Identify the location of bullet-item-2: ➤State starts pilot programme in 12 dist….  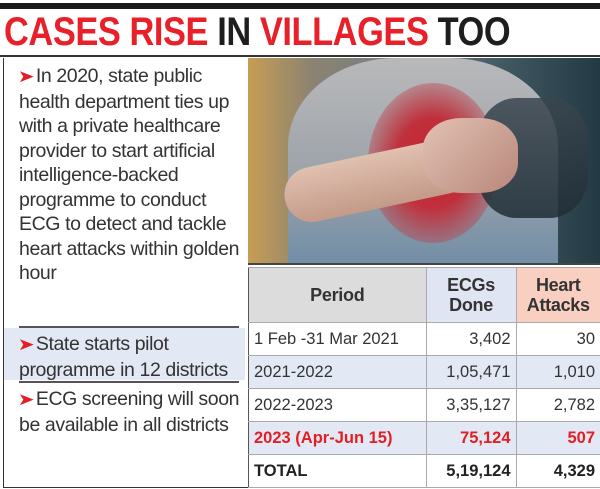
(124, 354).